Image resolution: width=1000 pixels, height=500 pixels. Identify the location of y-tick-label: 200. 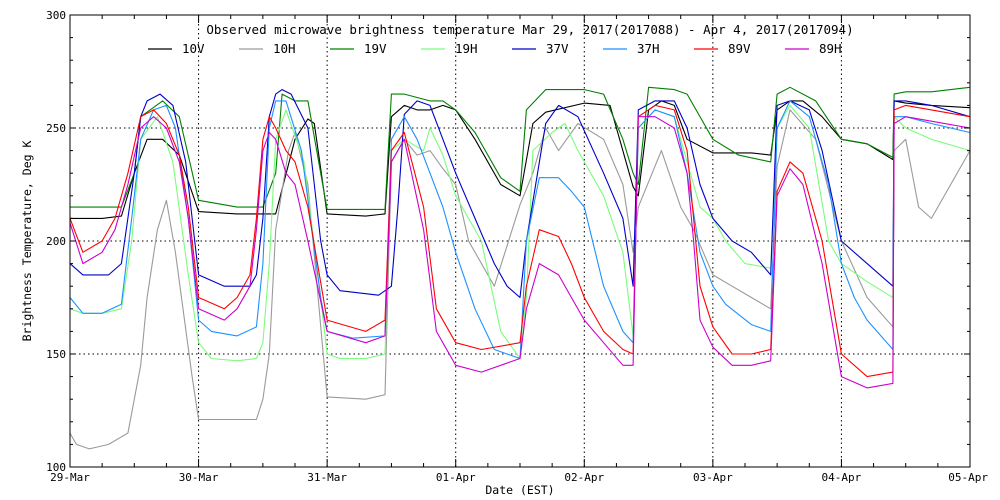
(56, 241).